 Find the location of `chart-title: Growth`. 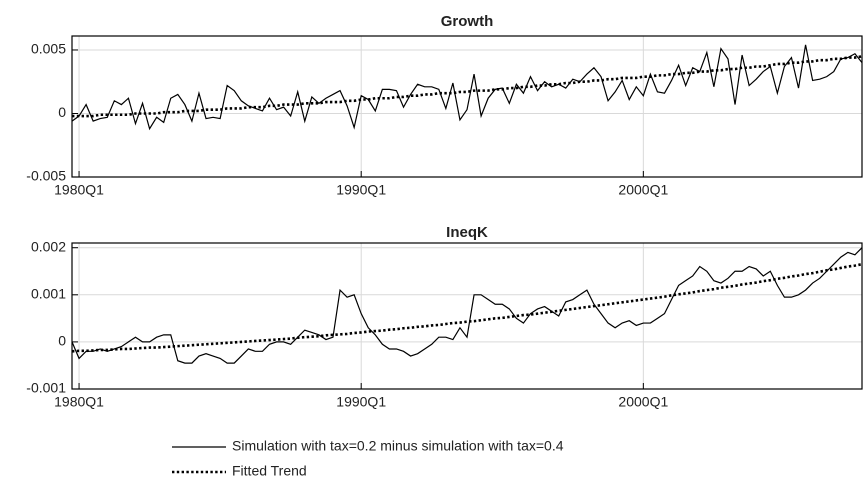

chart-title: Growth is located at coordinates (467, 21).